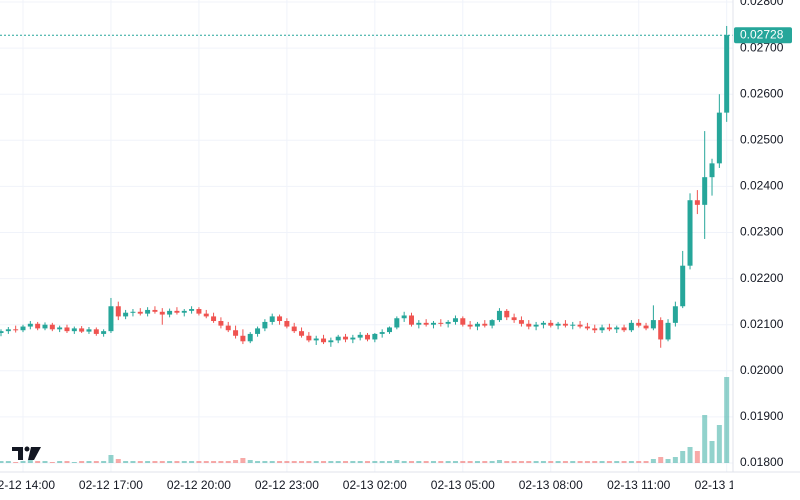 Image resolution: width=800 pixels, height=500 pixels. Describe the element at coordinates (287, 485) in the screenshot. I see `x-tick-label: 02-12 23:00` at that location.